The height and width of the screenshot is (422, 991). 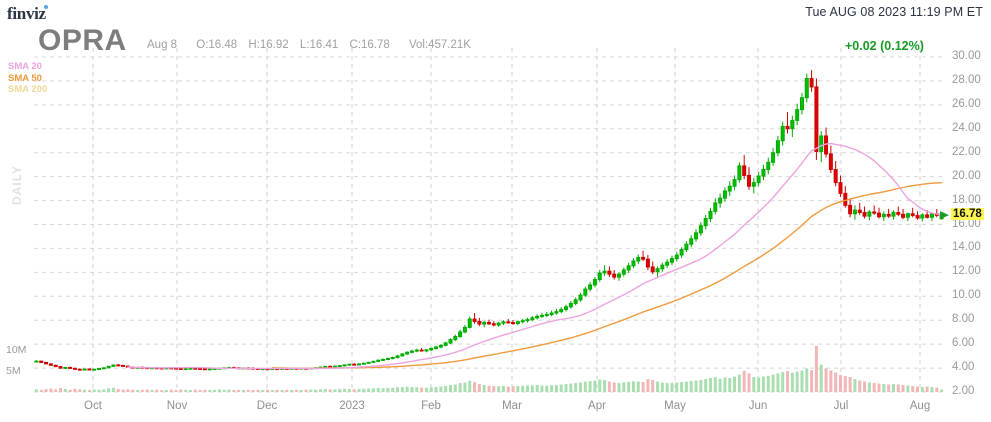 What do you see at coordinates (162, 45) in the screenshot?
I see `quote-date: Aug 8` at bounding box center [162, 45].